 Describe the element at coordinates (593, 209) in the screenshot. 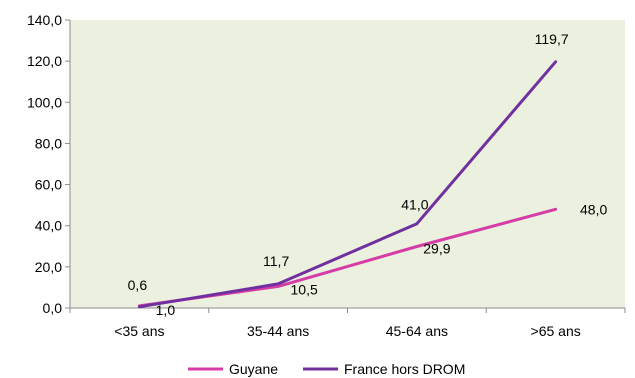

I see `data-label: 48,0` at that location.